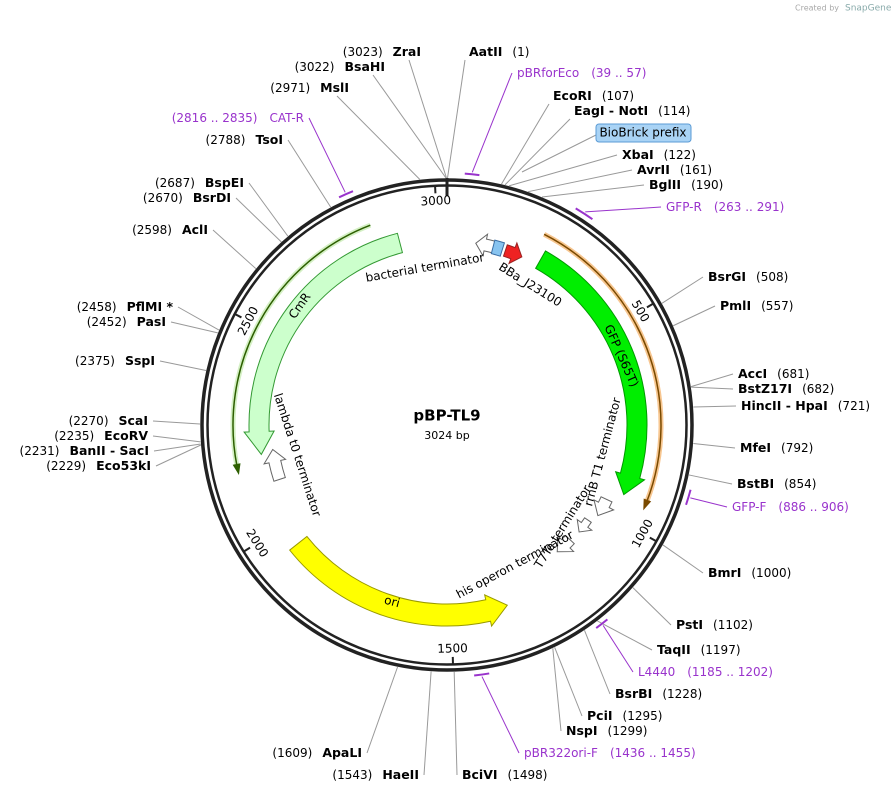 The height and width of the screenshot is (797, 893). What do you see at coordinates (606, 730) in the screenshot?
I see `site-label: NspI (1299)` at bounding box center [606, 730].